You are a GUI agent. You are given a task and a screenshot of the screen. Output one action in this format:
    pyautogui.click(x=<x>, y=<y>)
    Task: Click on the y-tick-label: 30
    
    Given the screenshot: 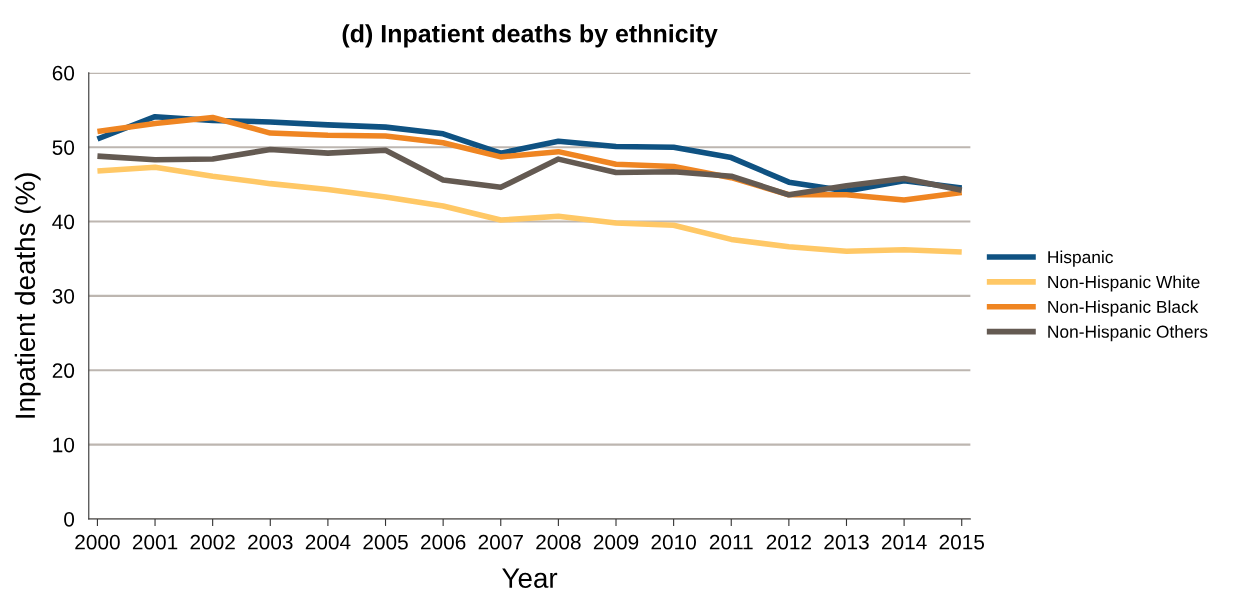 What is the action you would take?
    pyautogui.click(x=63, y=296)
    